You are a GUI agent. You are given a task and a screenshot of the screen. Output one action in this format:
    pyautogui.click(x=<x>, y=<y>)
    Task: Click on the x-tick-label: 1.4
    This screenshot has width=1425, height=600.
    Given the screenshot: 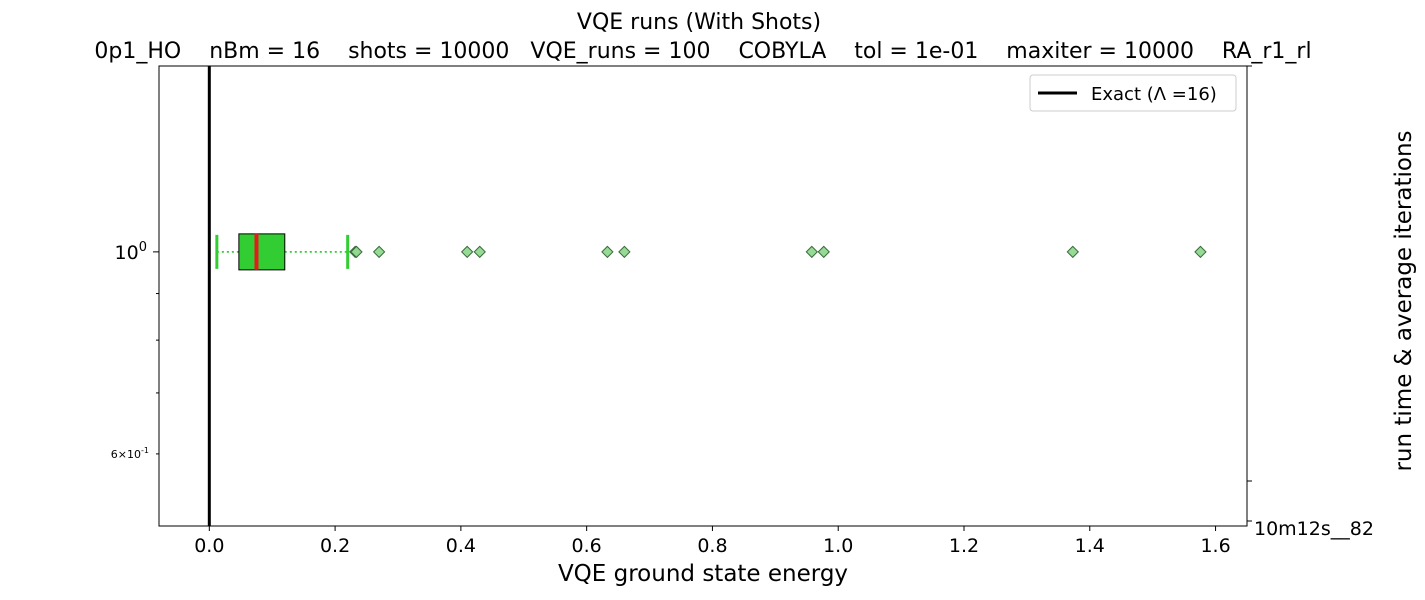 What is the action you would take?
    pyautogui.click(x=1090, y=546)
    